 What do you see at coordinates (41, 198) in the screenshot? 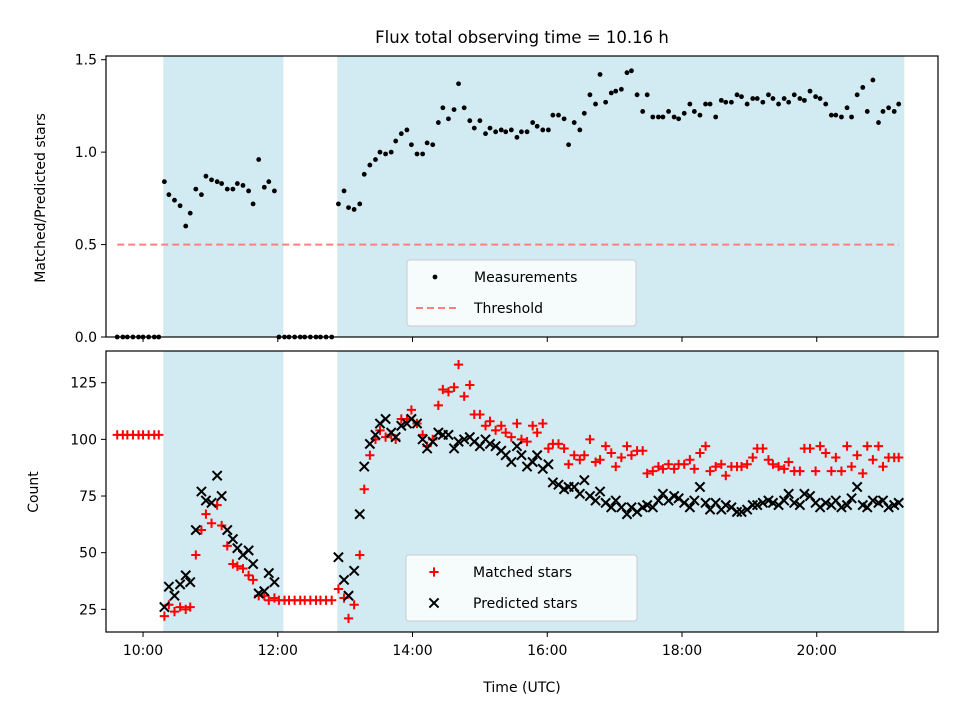
I see `top-ylabel: Matched/Predicted stars` at bounding box center [41, 198].